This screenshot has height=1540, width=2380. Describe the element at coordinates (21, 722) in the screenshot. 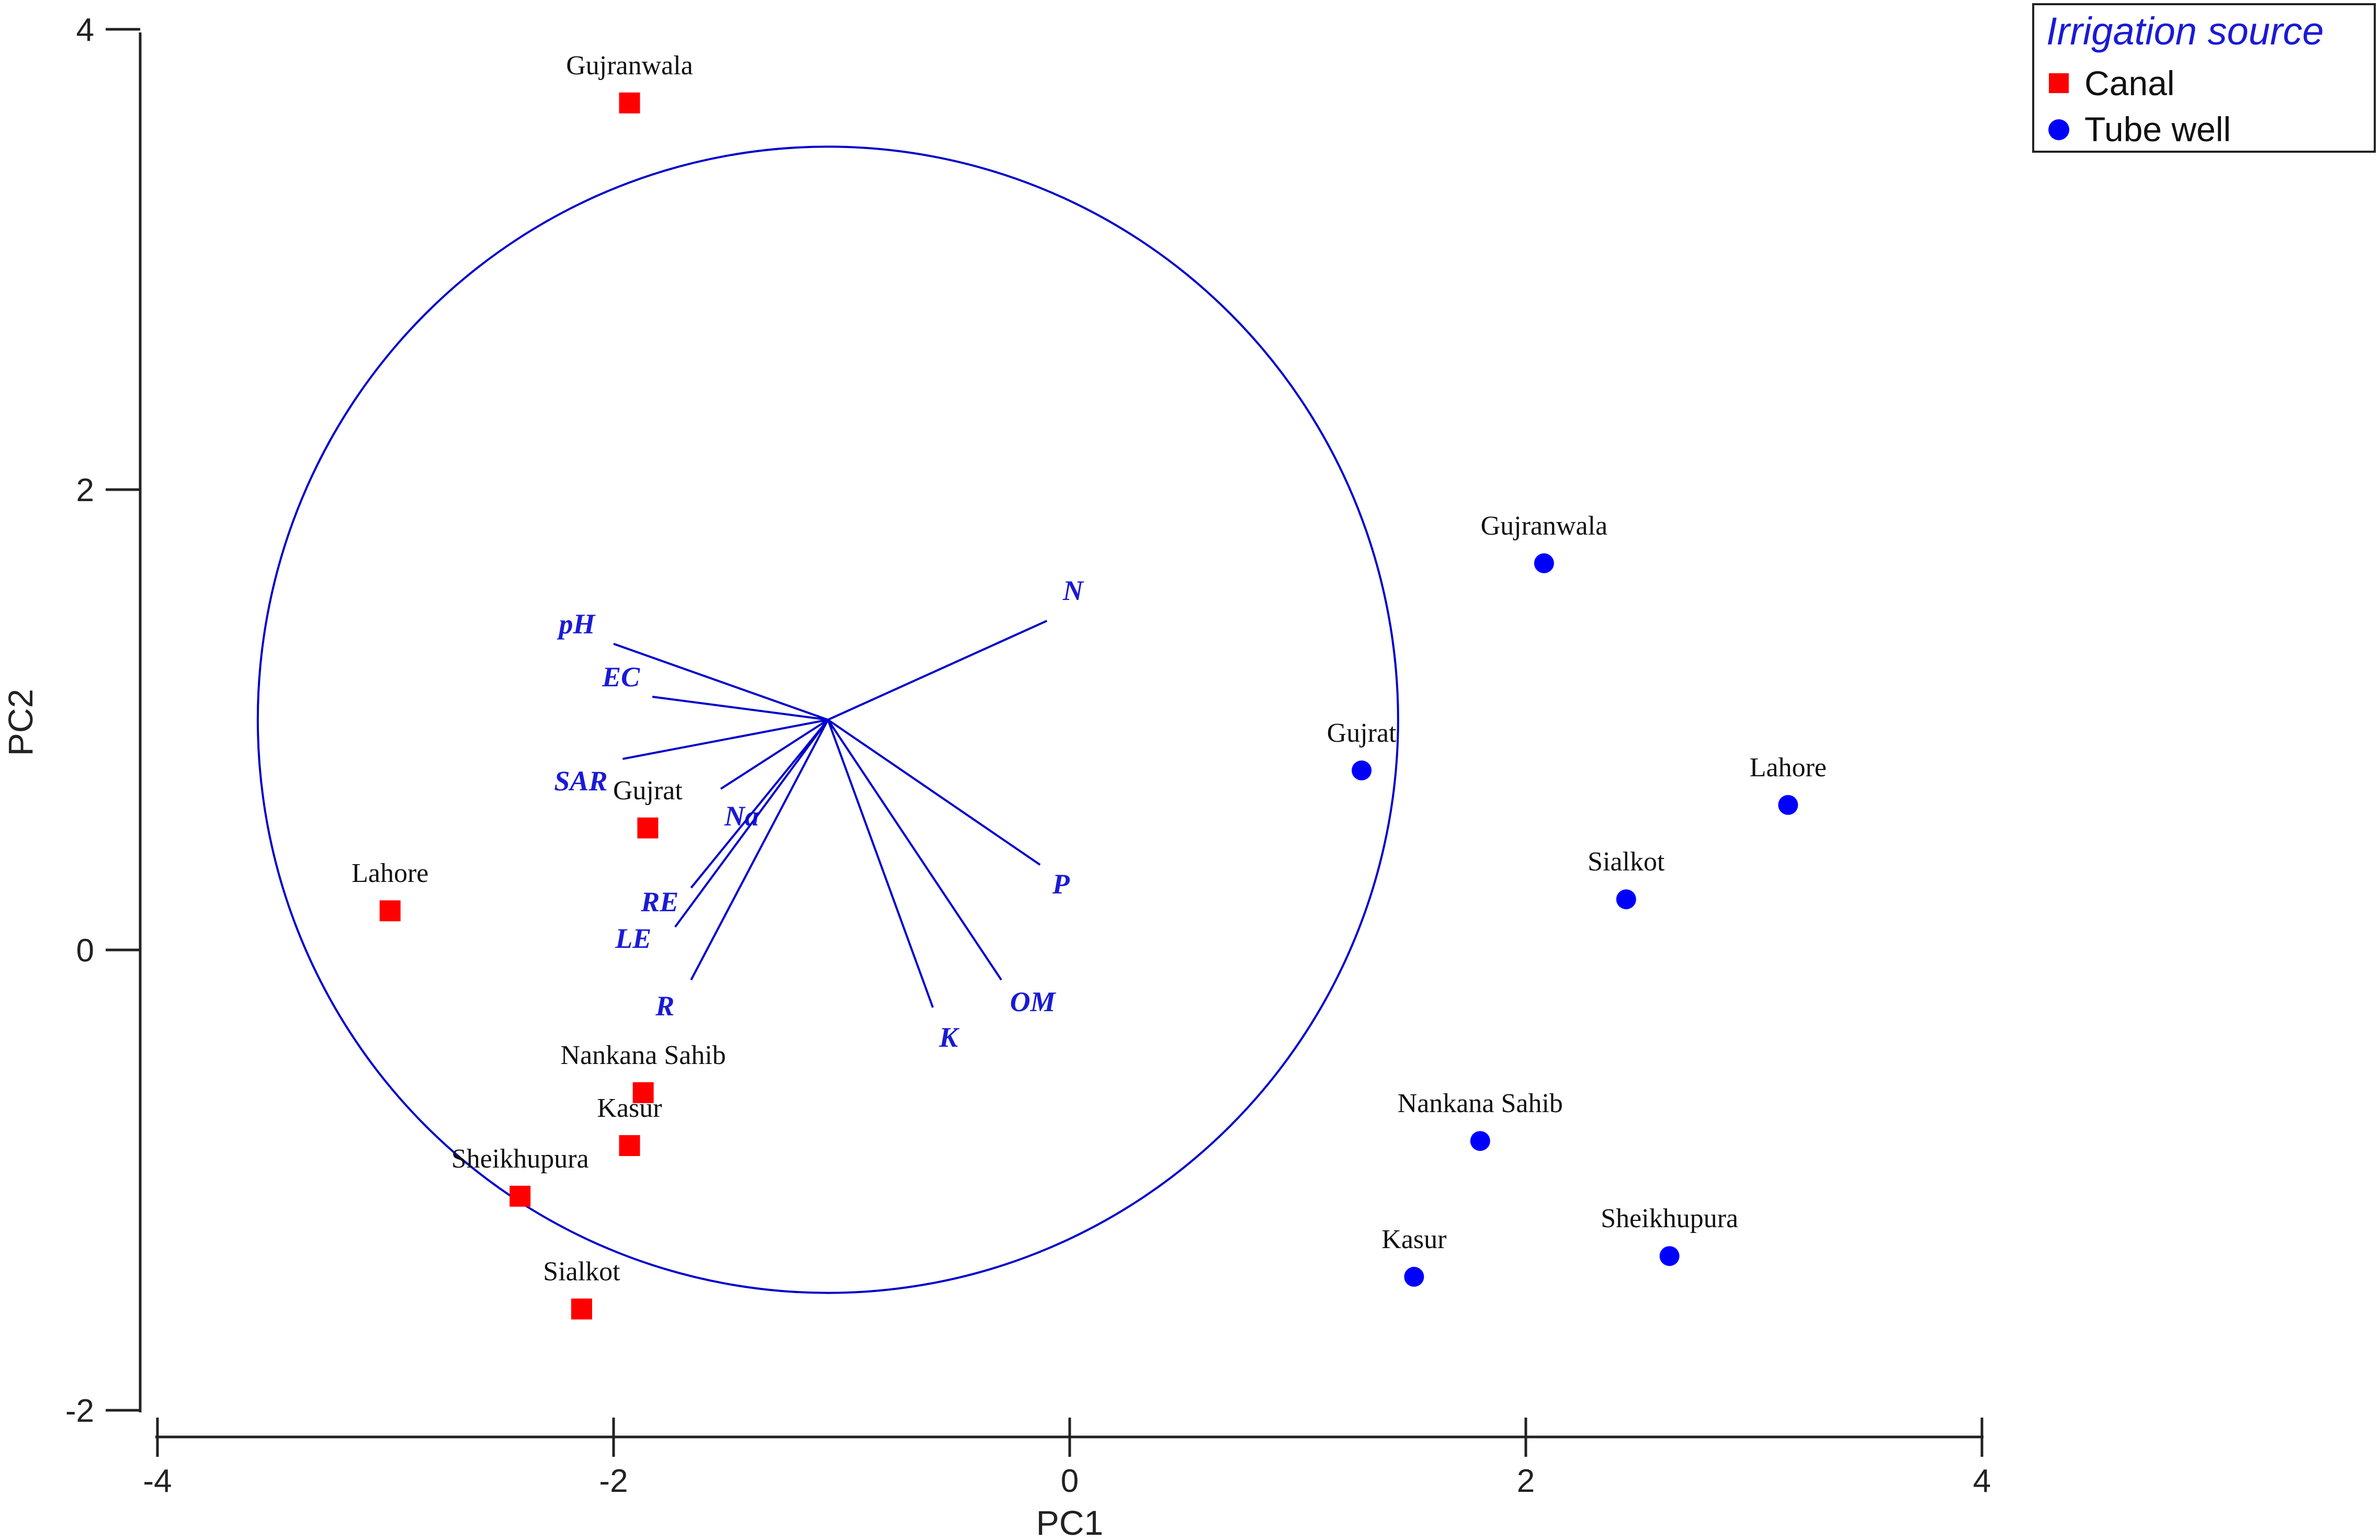

I see `y-axis-title: PC2` at that location.